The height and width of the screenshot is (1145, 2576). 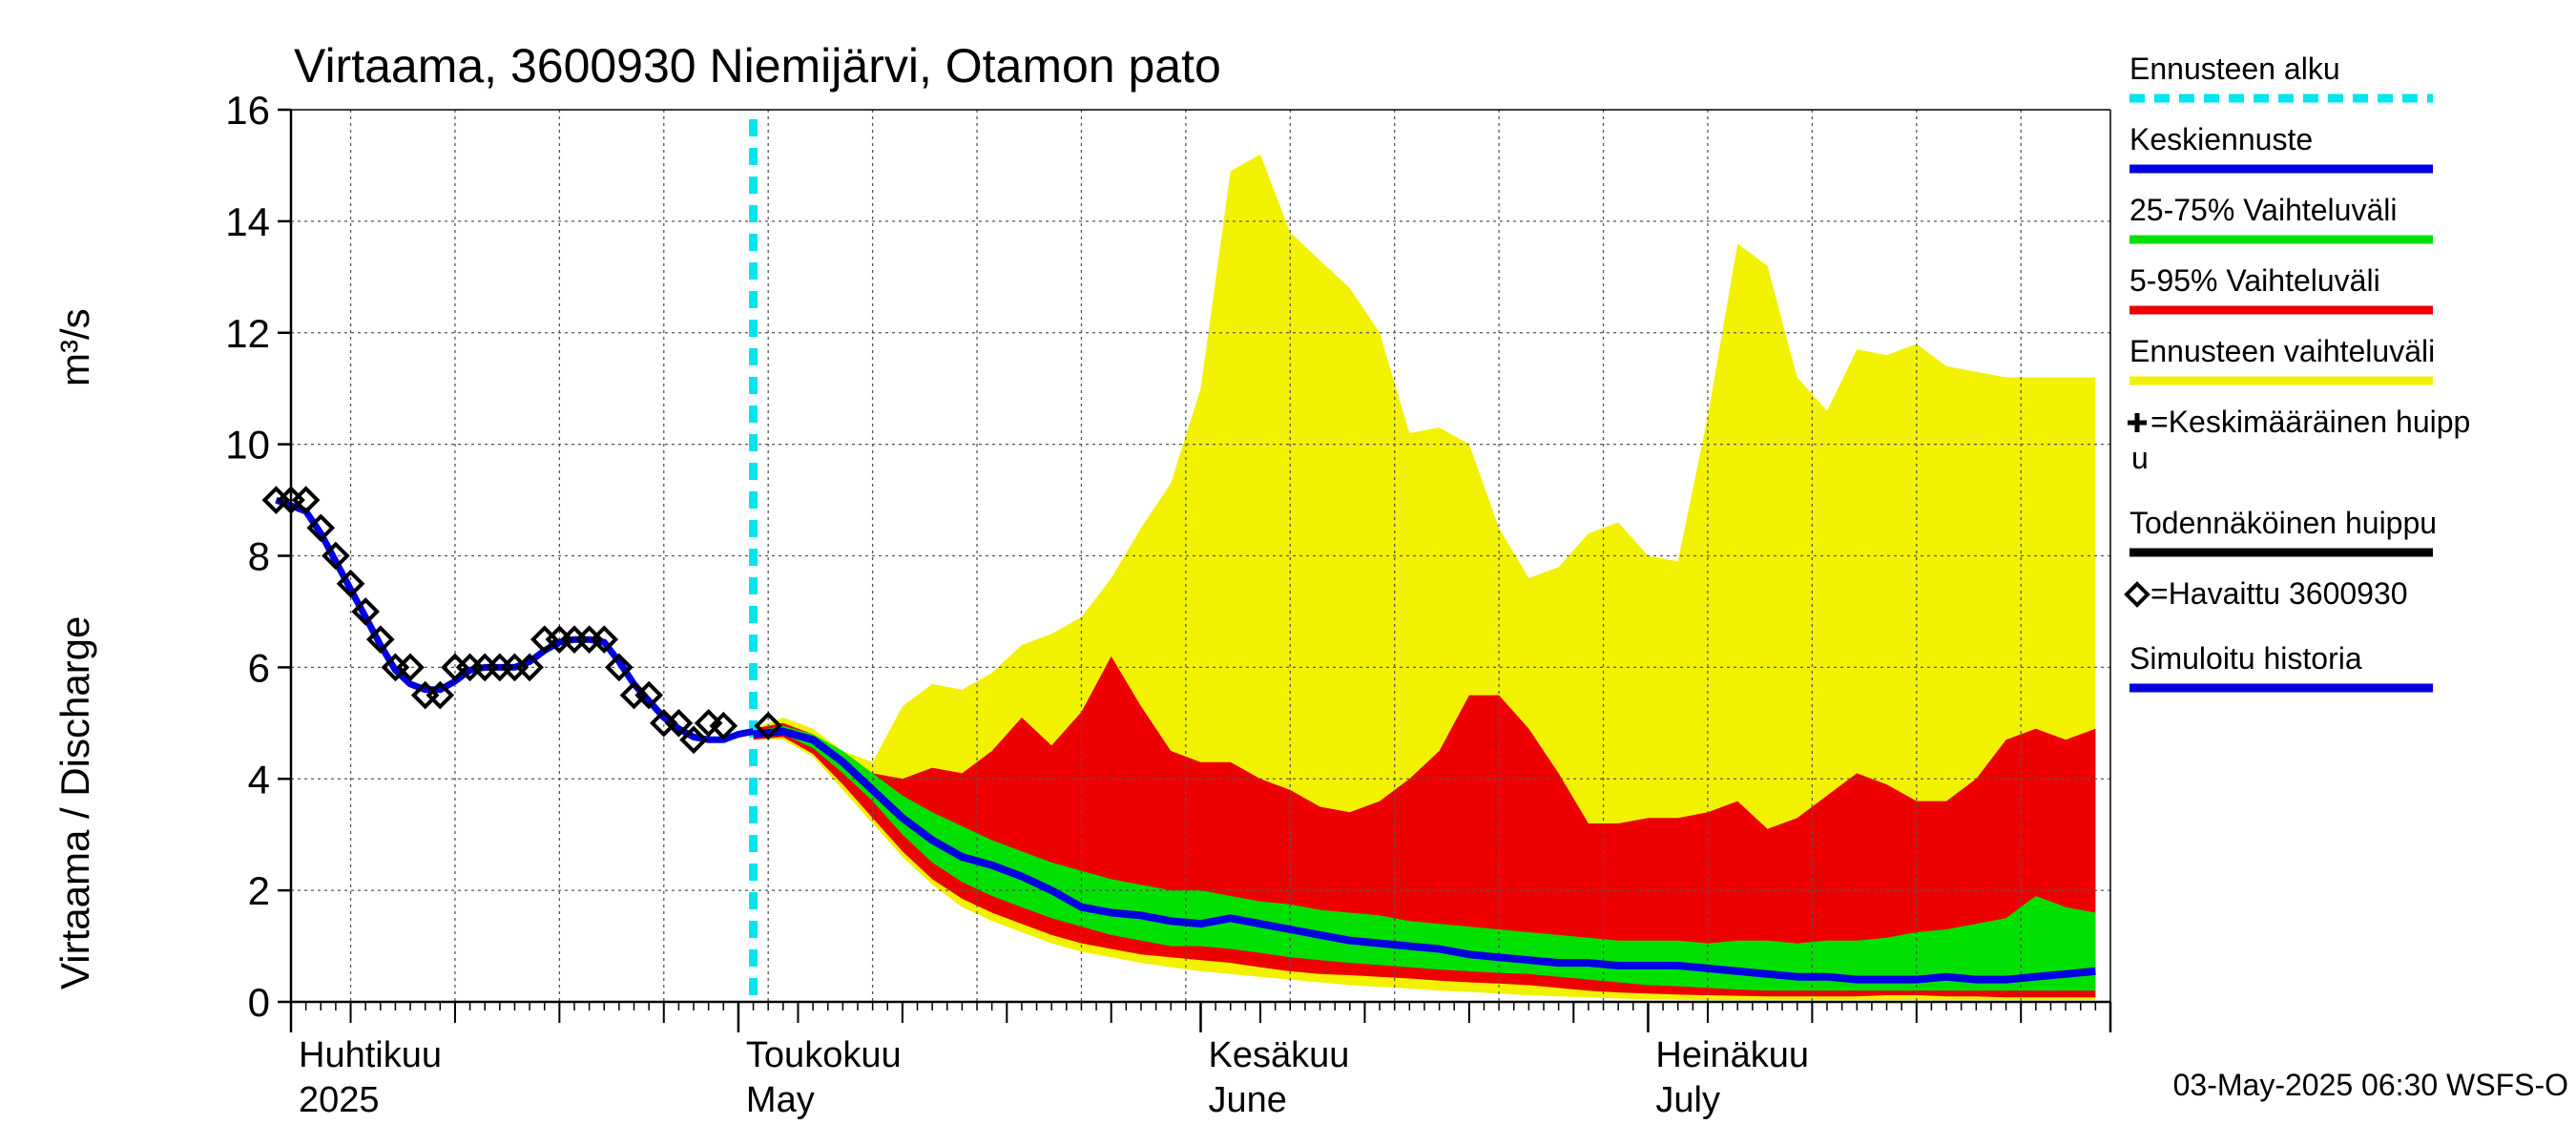 What do you see at coordinates (1248, 1100) in the screenshot?
I see `x-month-sublabel: June` at bounding box center [1248, 1100].